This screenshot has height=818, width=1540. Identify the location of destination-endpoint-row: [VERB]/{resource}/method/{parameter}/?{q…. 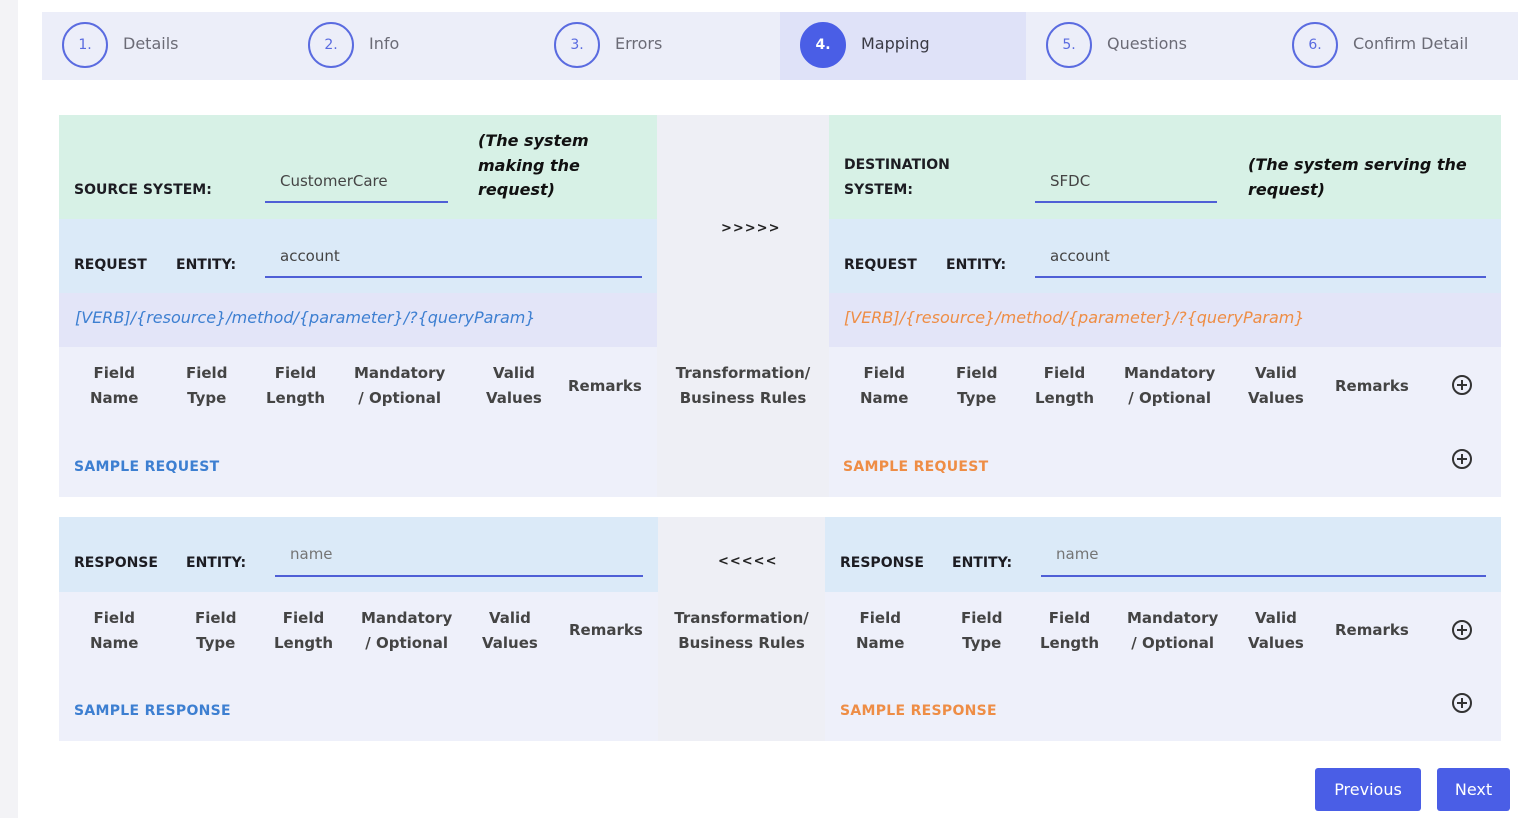
(1165, 320).